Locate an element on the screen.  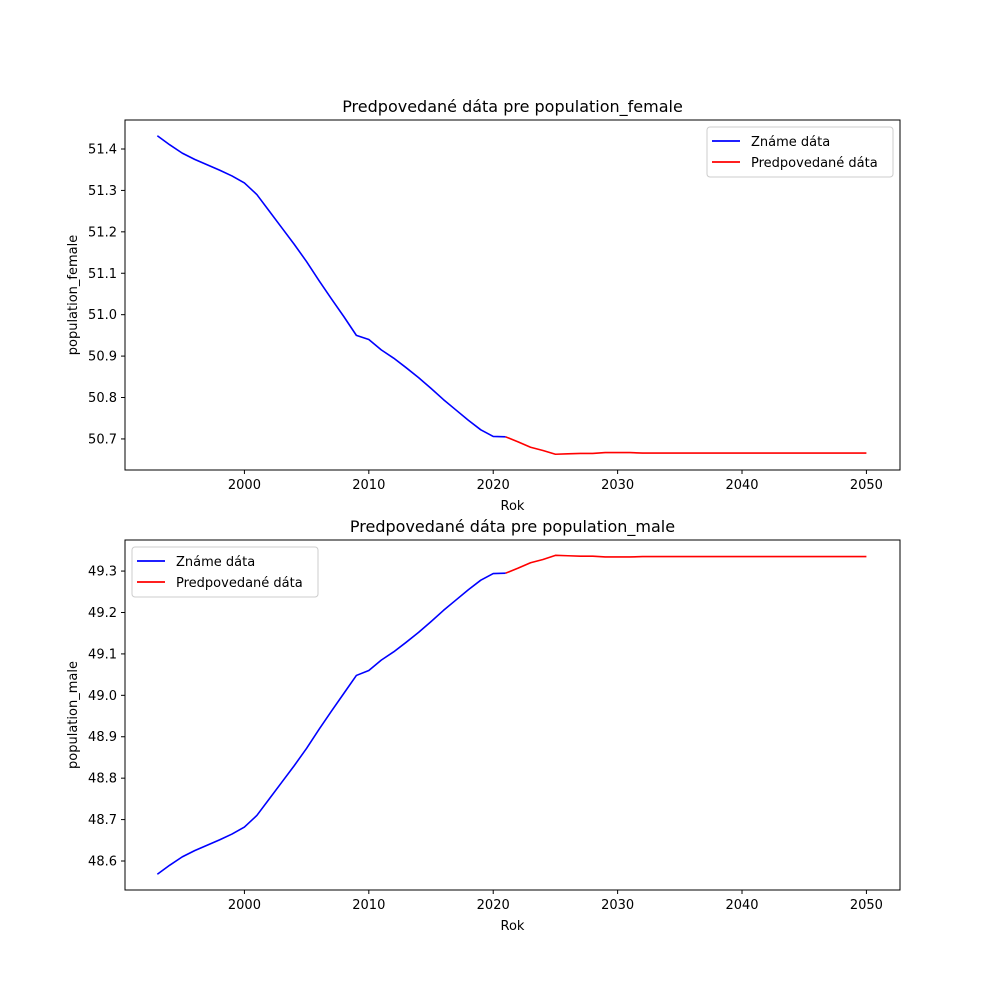
y-tick-label: 51.0 is located at coordinates (102, 315).